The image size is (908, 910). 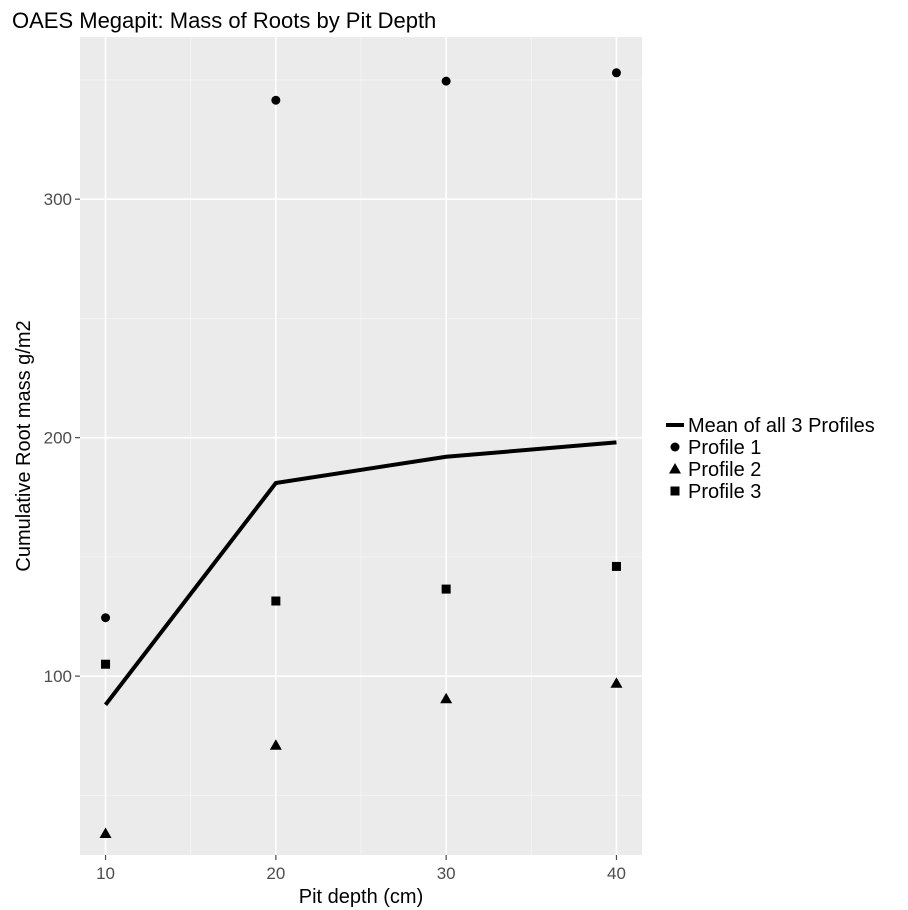 What do you see at coordinates (361, 897) in the screenshot?
I see `x-axis-title: Pit depth (cm)` at bounding box center [361, 897].